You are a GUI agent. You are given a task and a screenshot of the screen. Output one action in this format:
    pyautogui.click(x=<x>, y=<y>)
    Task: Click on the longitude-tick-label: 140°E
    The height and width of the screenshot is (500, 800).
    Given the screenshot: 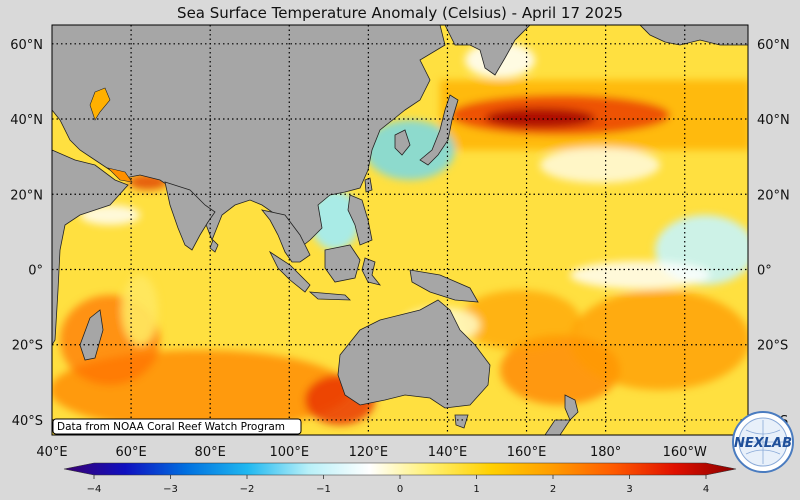 What is the action you would take?
    pyautogui.click(x=448, y=452)
    